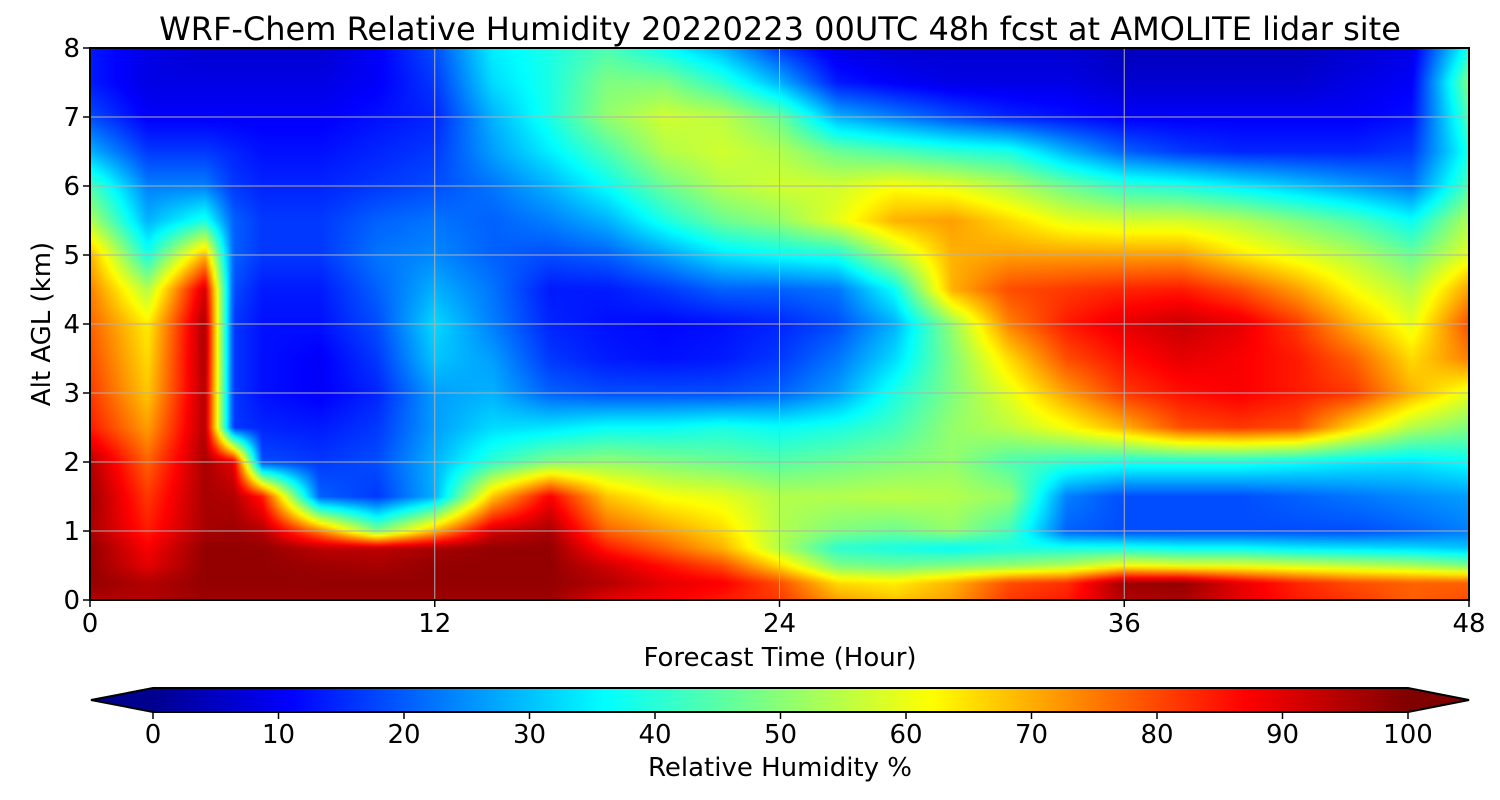 Image resolution: width=1500 pixels, height=800 pixels. Describe the element at coordinates (1438, 700) in the screenshot. I see `colorbar-extend-high` at that location.